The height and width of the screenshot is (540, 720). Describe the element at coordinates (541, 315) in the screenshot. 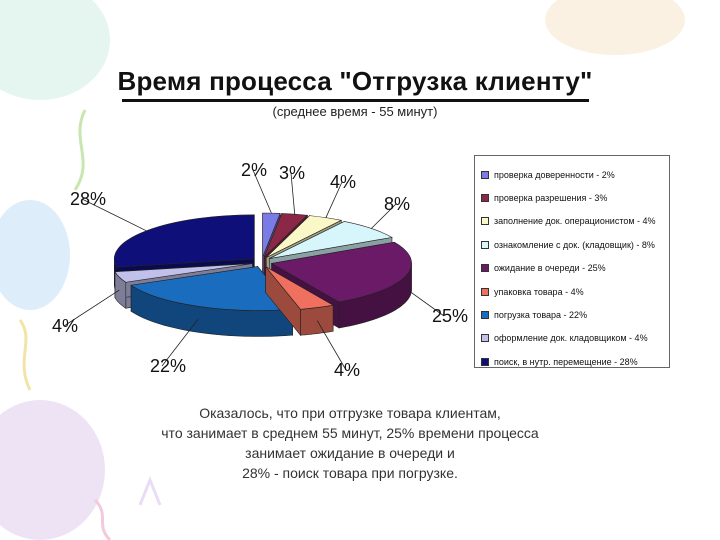

I see `legend-label: погрузка товара - 22%` at that location.